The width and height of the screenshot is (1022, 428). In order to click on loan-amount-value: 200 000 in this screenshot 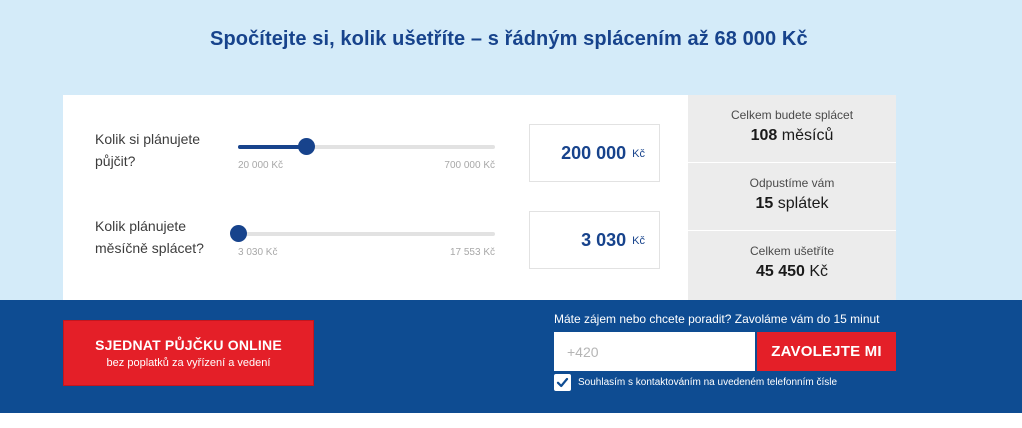, I will do `click(594, 152)`.